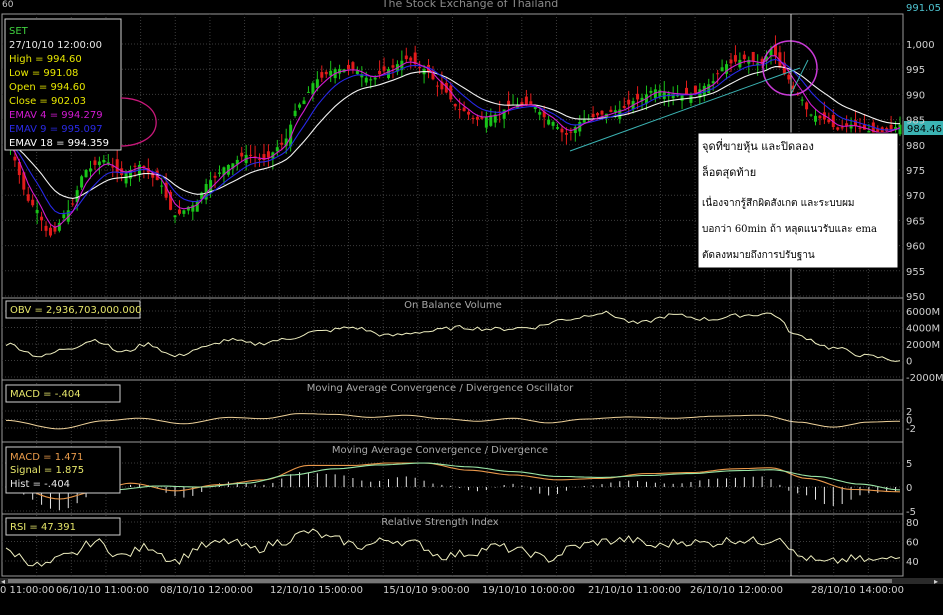  Describe the element at coordinates (440, 522) in the screenshot. I see `rsi-title: Relative Strength Index` at that location.